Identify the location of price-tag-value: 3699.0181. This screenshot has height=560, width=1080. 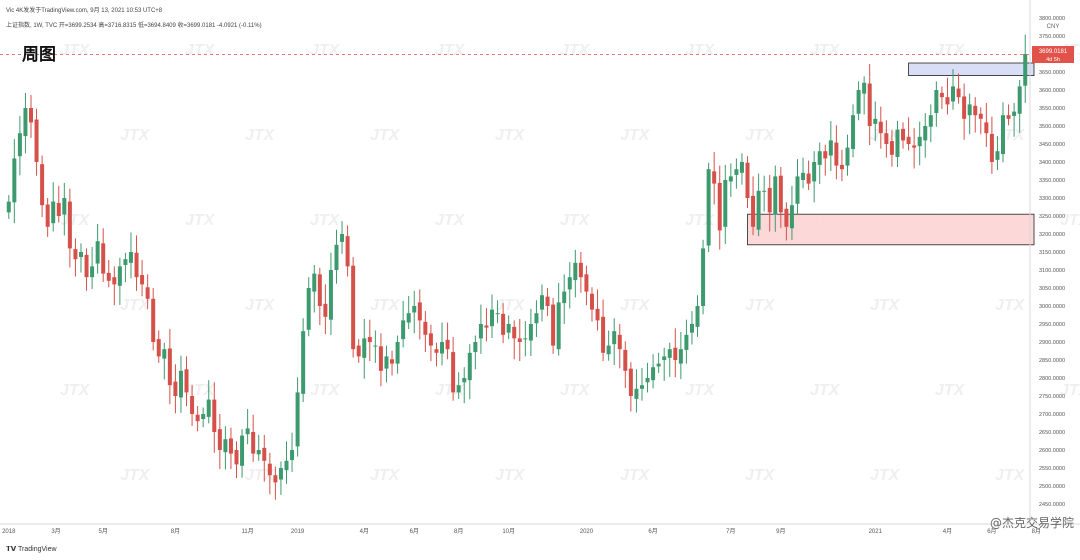
(1053, 52).